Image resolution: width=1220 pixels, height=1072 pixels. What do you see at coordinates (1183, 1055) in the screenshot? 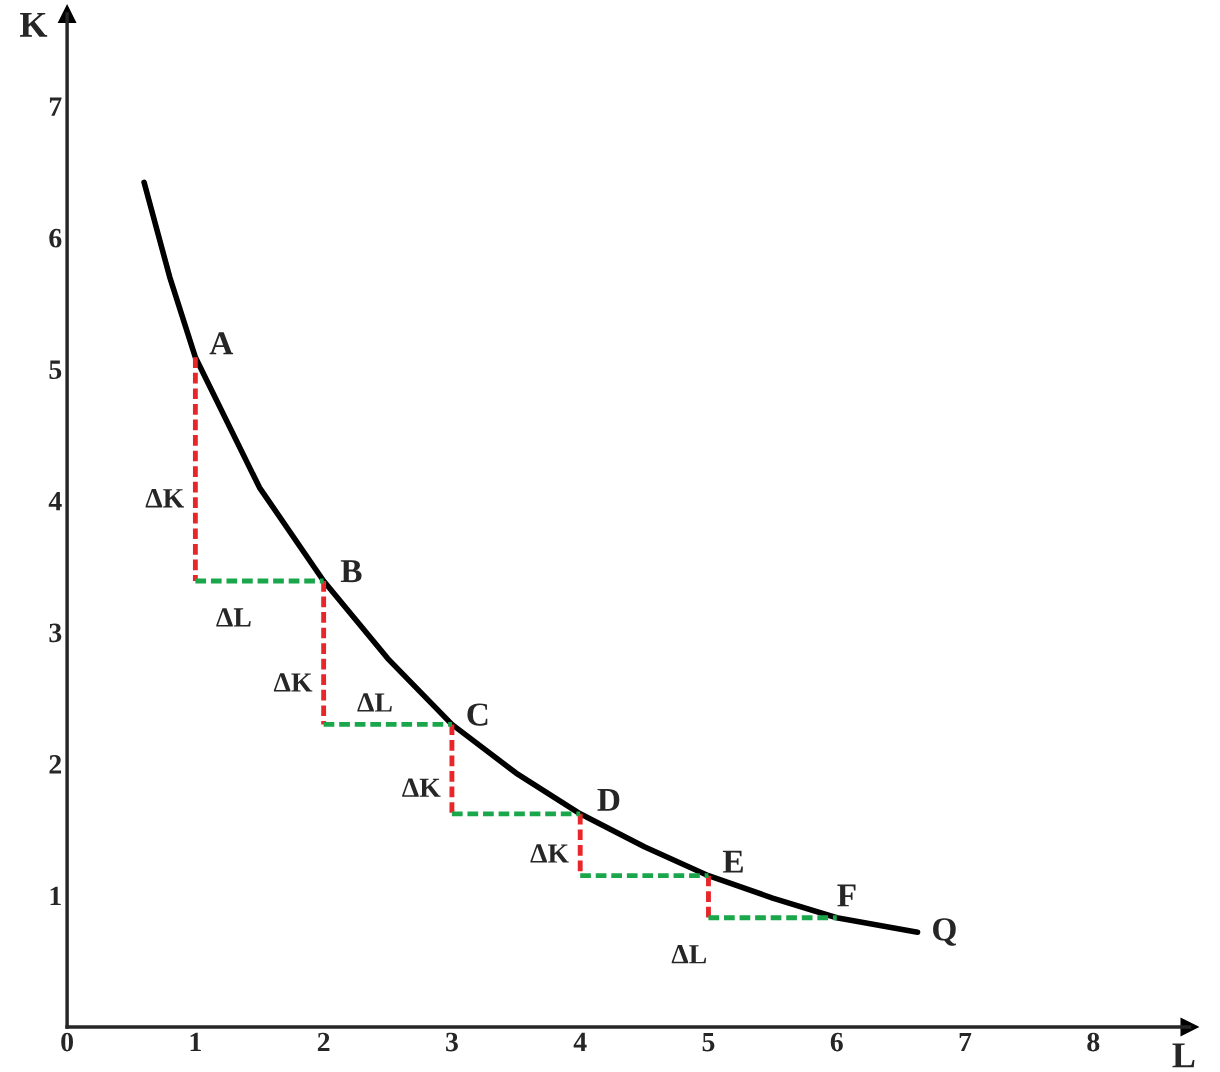
I see `x-axis-title: L` at bounding box center [1183, 1055].